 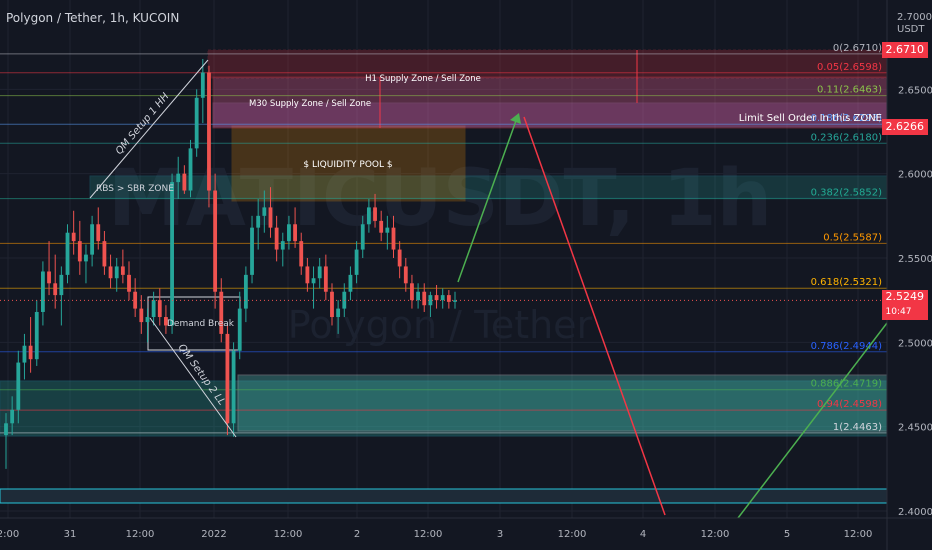 I want to click on projection-up-arrowhead, so click(x=515, y=118).